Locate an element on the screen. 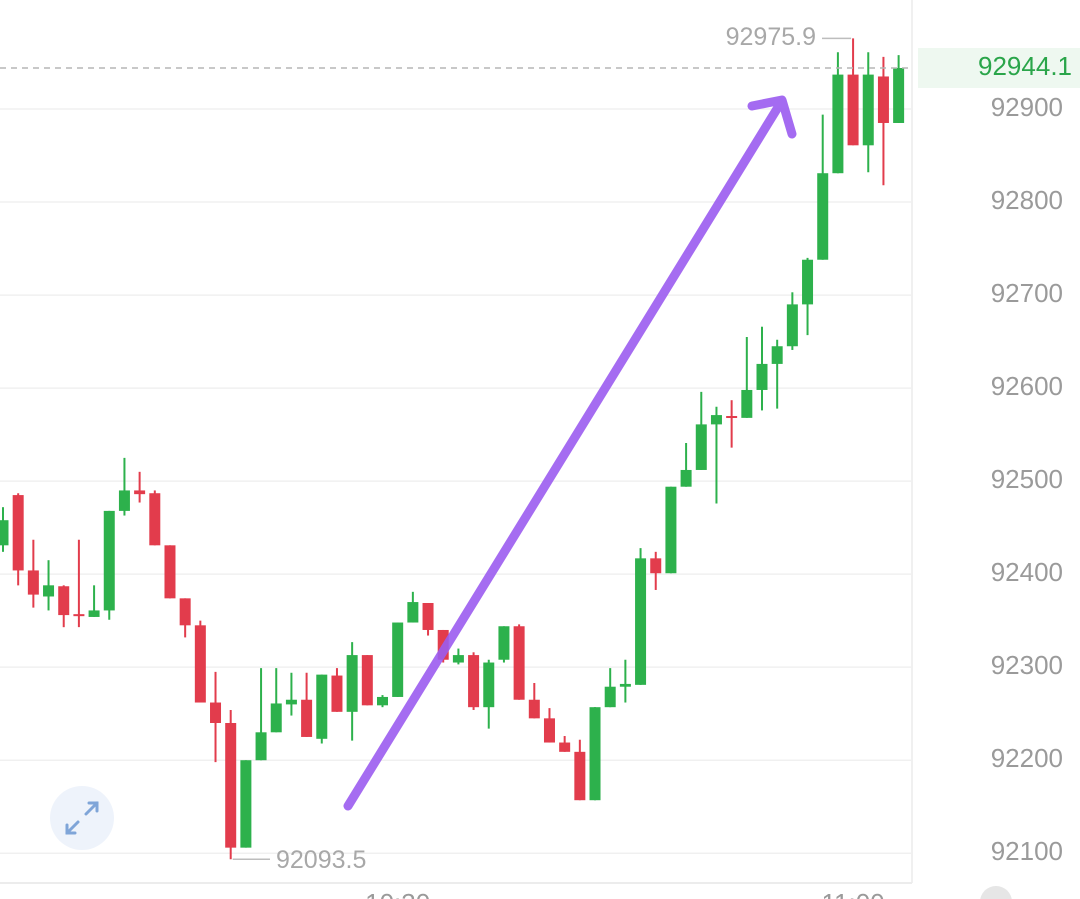  expand-button is located at coordinates (82, 818).